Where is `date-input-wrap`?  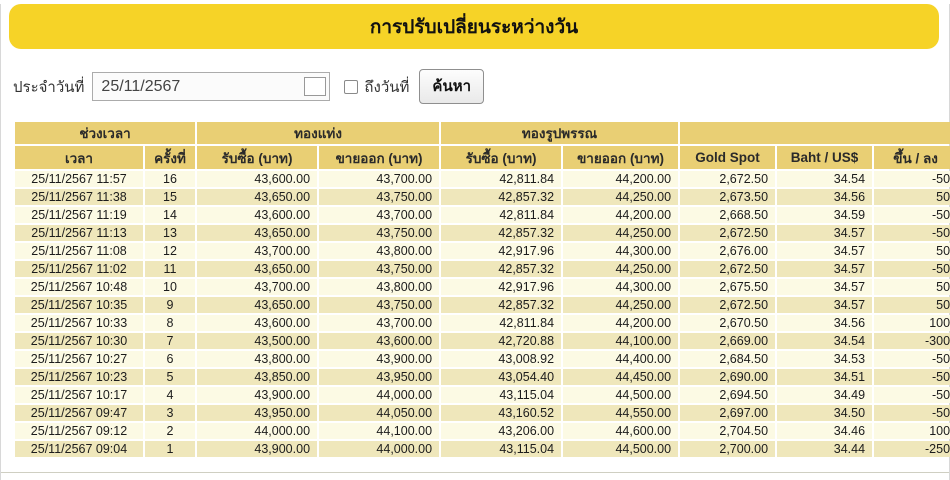 date-input-wrap is located at coordinates (211, 86).